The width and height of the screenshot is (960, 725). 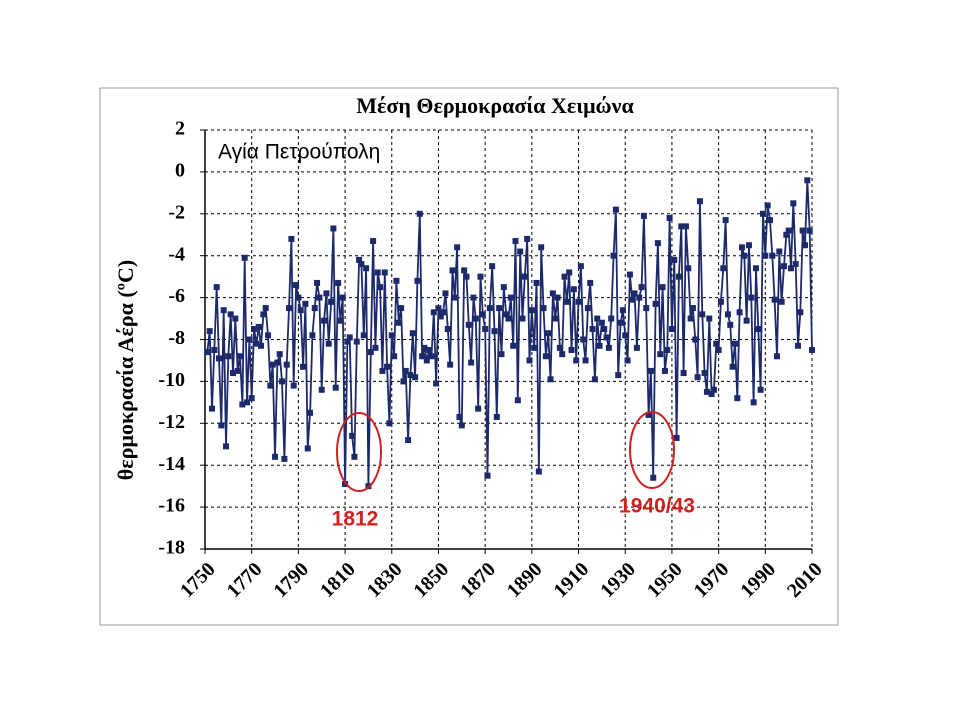 I want to click on chart-subtitle: Αγία Πετρούπολη, so click(x=299, y=152).